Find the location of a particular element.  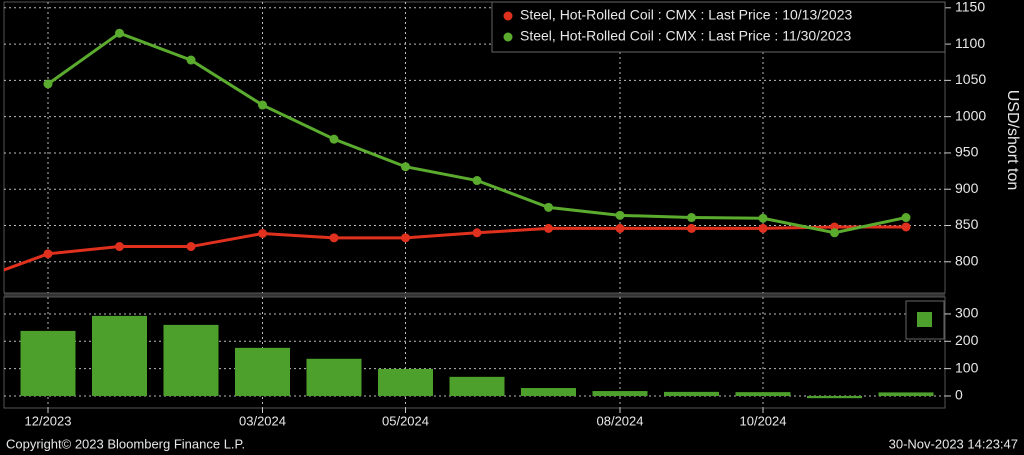

x-tick-label: 03/2024 is located at coordinates (262, 420).